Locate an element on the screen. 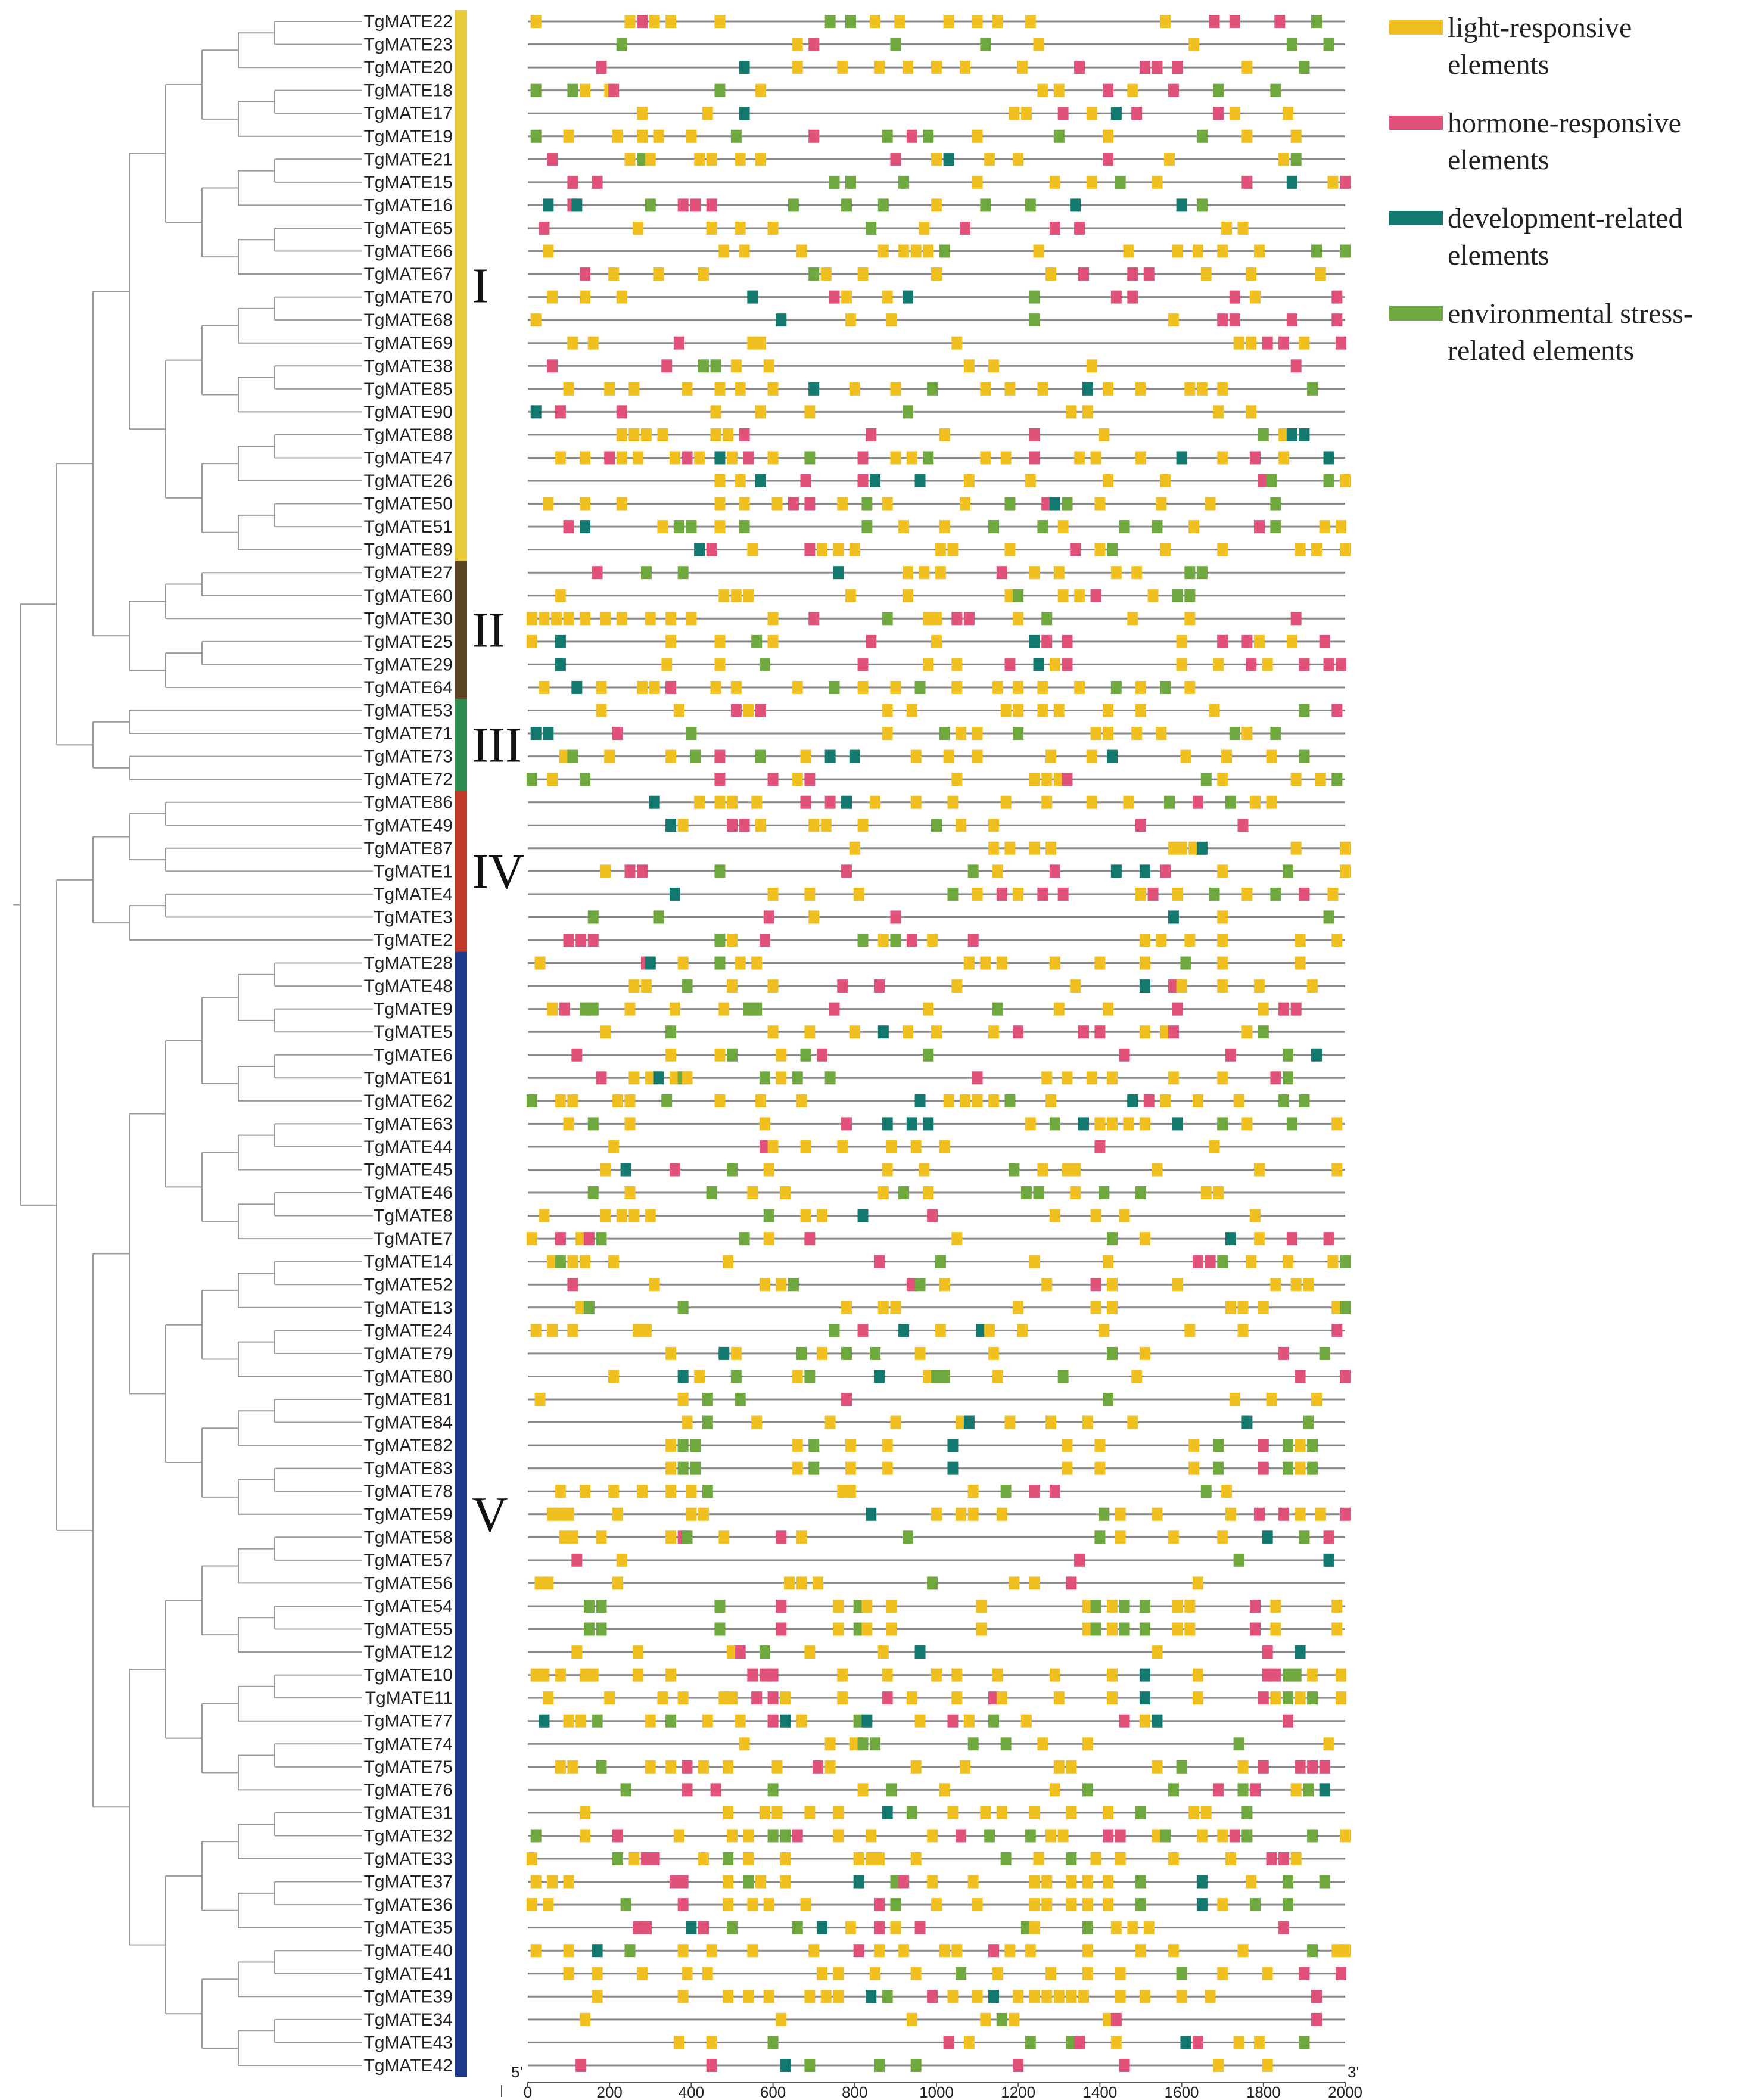  gene-label: TgMATE35 is located at coordinates (408, 1928).